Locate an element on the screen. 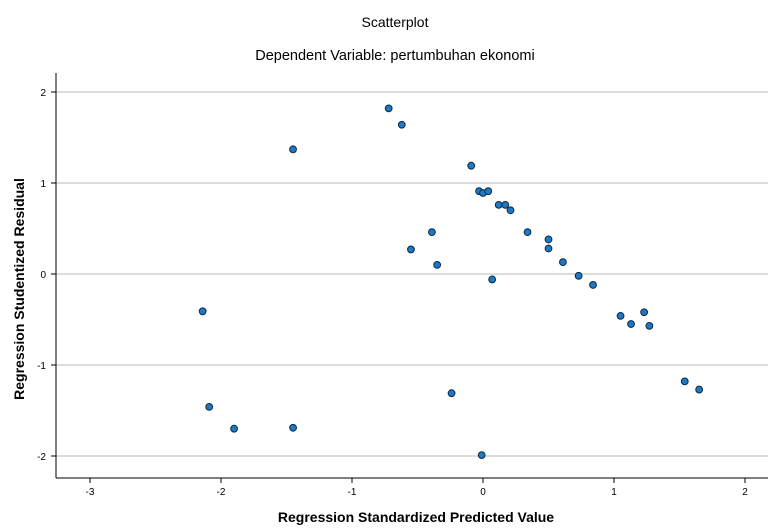  y-tick-label: -1 is located at coordinates (41, 366).